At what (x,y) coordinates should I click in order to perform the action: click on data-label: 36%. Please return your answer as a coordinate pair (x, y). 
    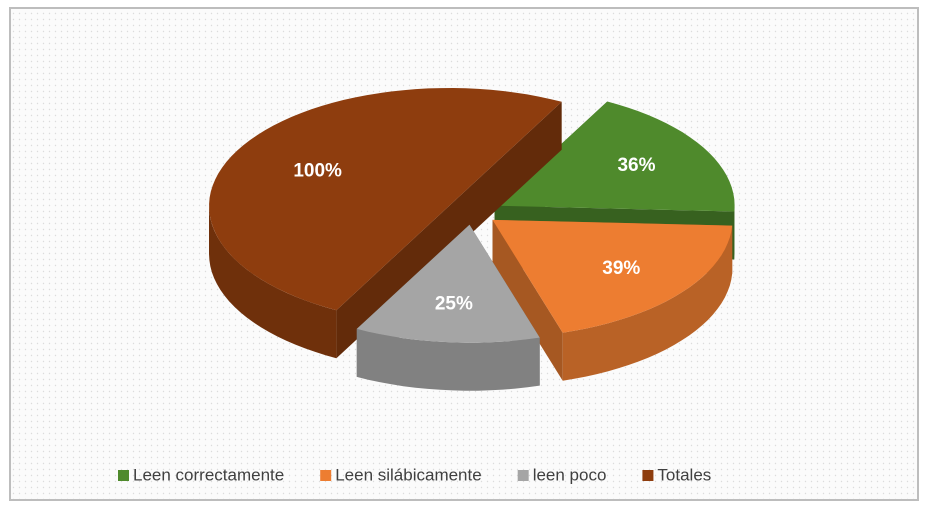
    Looking at the image, I should click on (636, 165).